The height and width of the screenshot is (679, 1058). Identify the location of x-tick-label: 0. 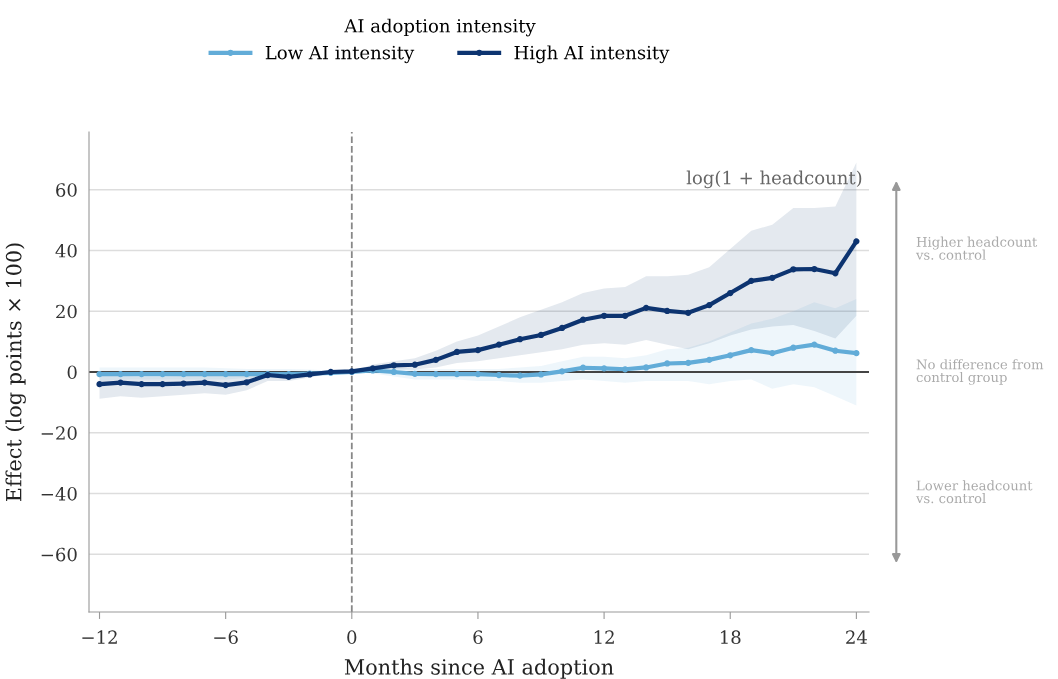
(352, 637).